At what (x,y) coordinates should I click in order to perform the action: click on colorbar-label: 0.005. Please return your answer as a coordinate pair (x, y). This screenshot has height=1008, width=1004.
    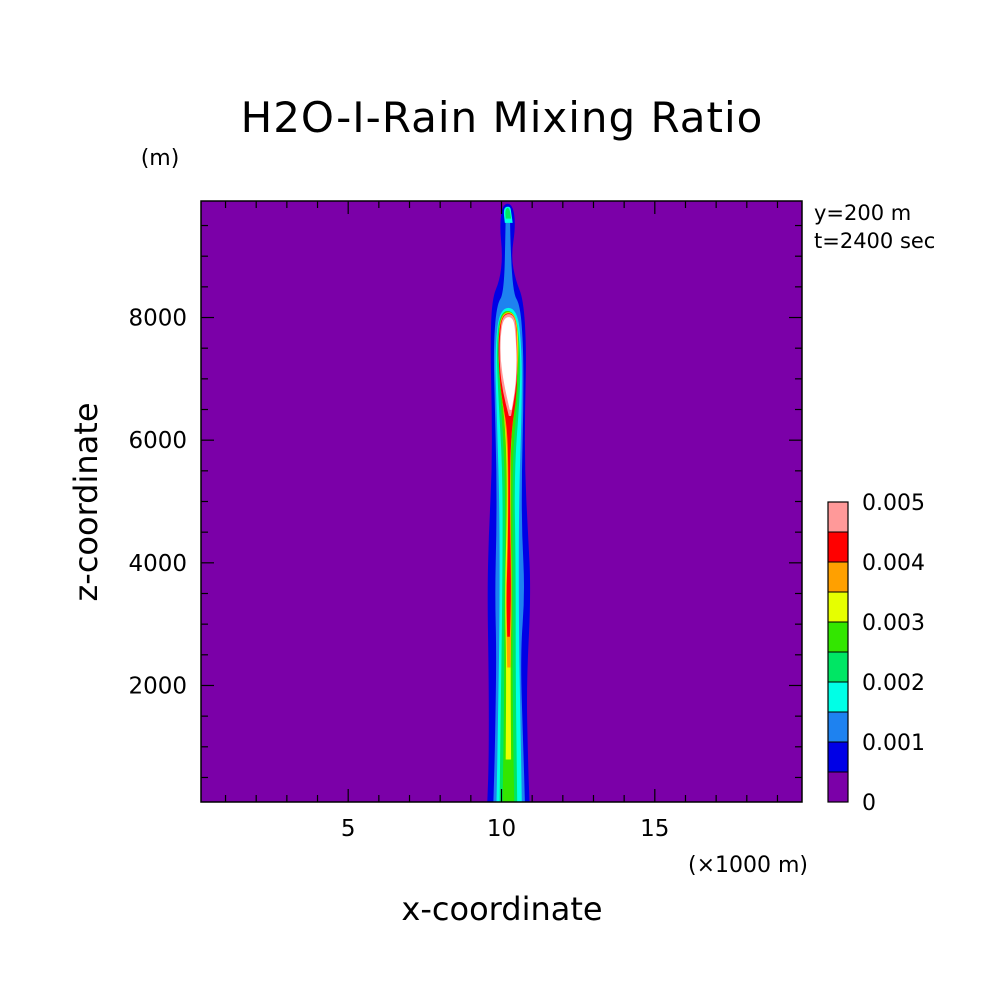
    Looking at the image, I should click on (893, 503).